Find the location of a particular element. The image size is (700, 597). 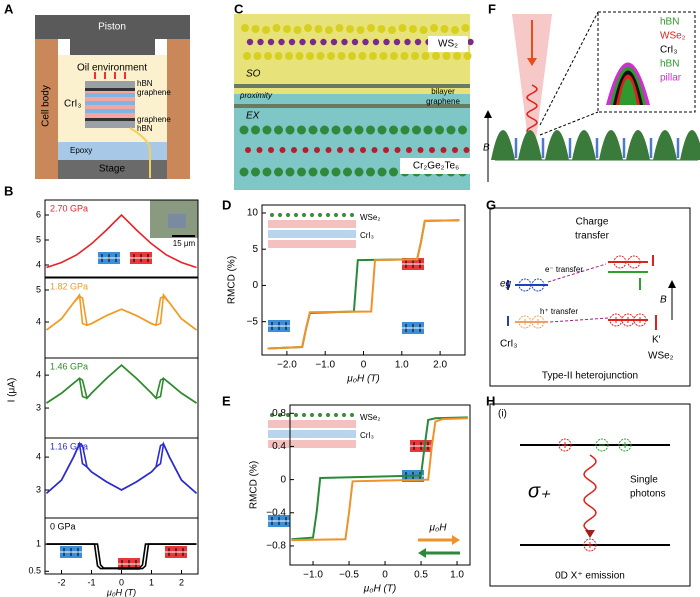

label: WSe₂ is located at coordinates (370, 417).